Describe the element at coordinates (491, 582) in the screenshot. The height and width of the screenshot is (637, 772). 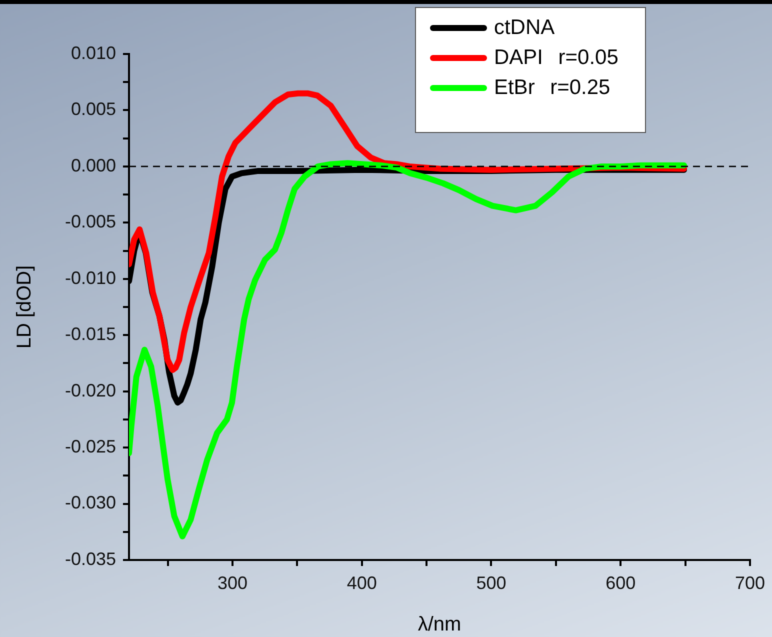
I see `x-tick-label: 500` at that location.